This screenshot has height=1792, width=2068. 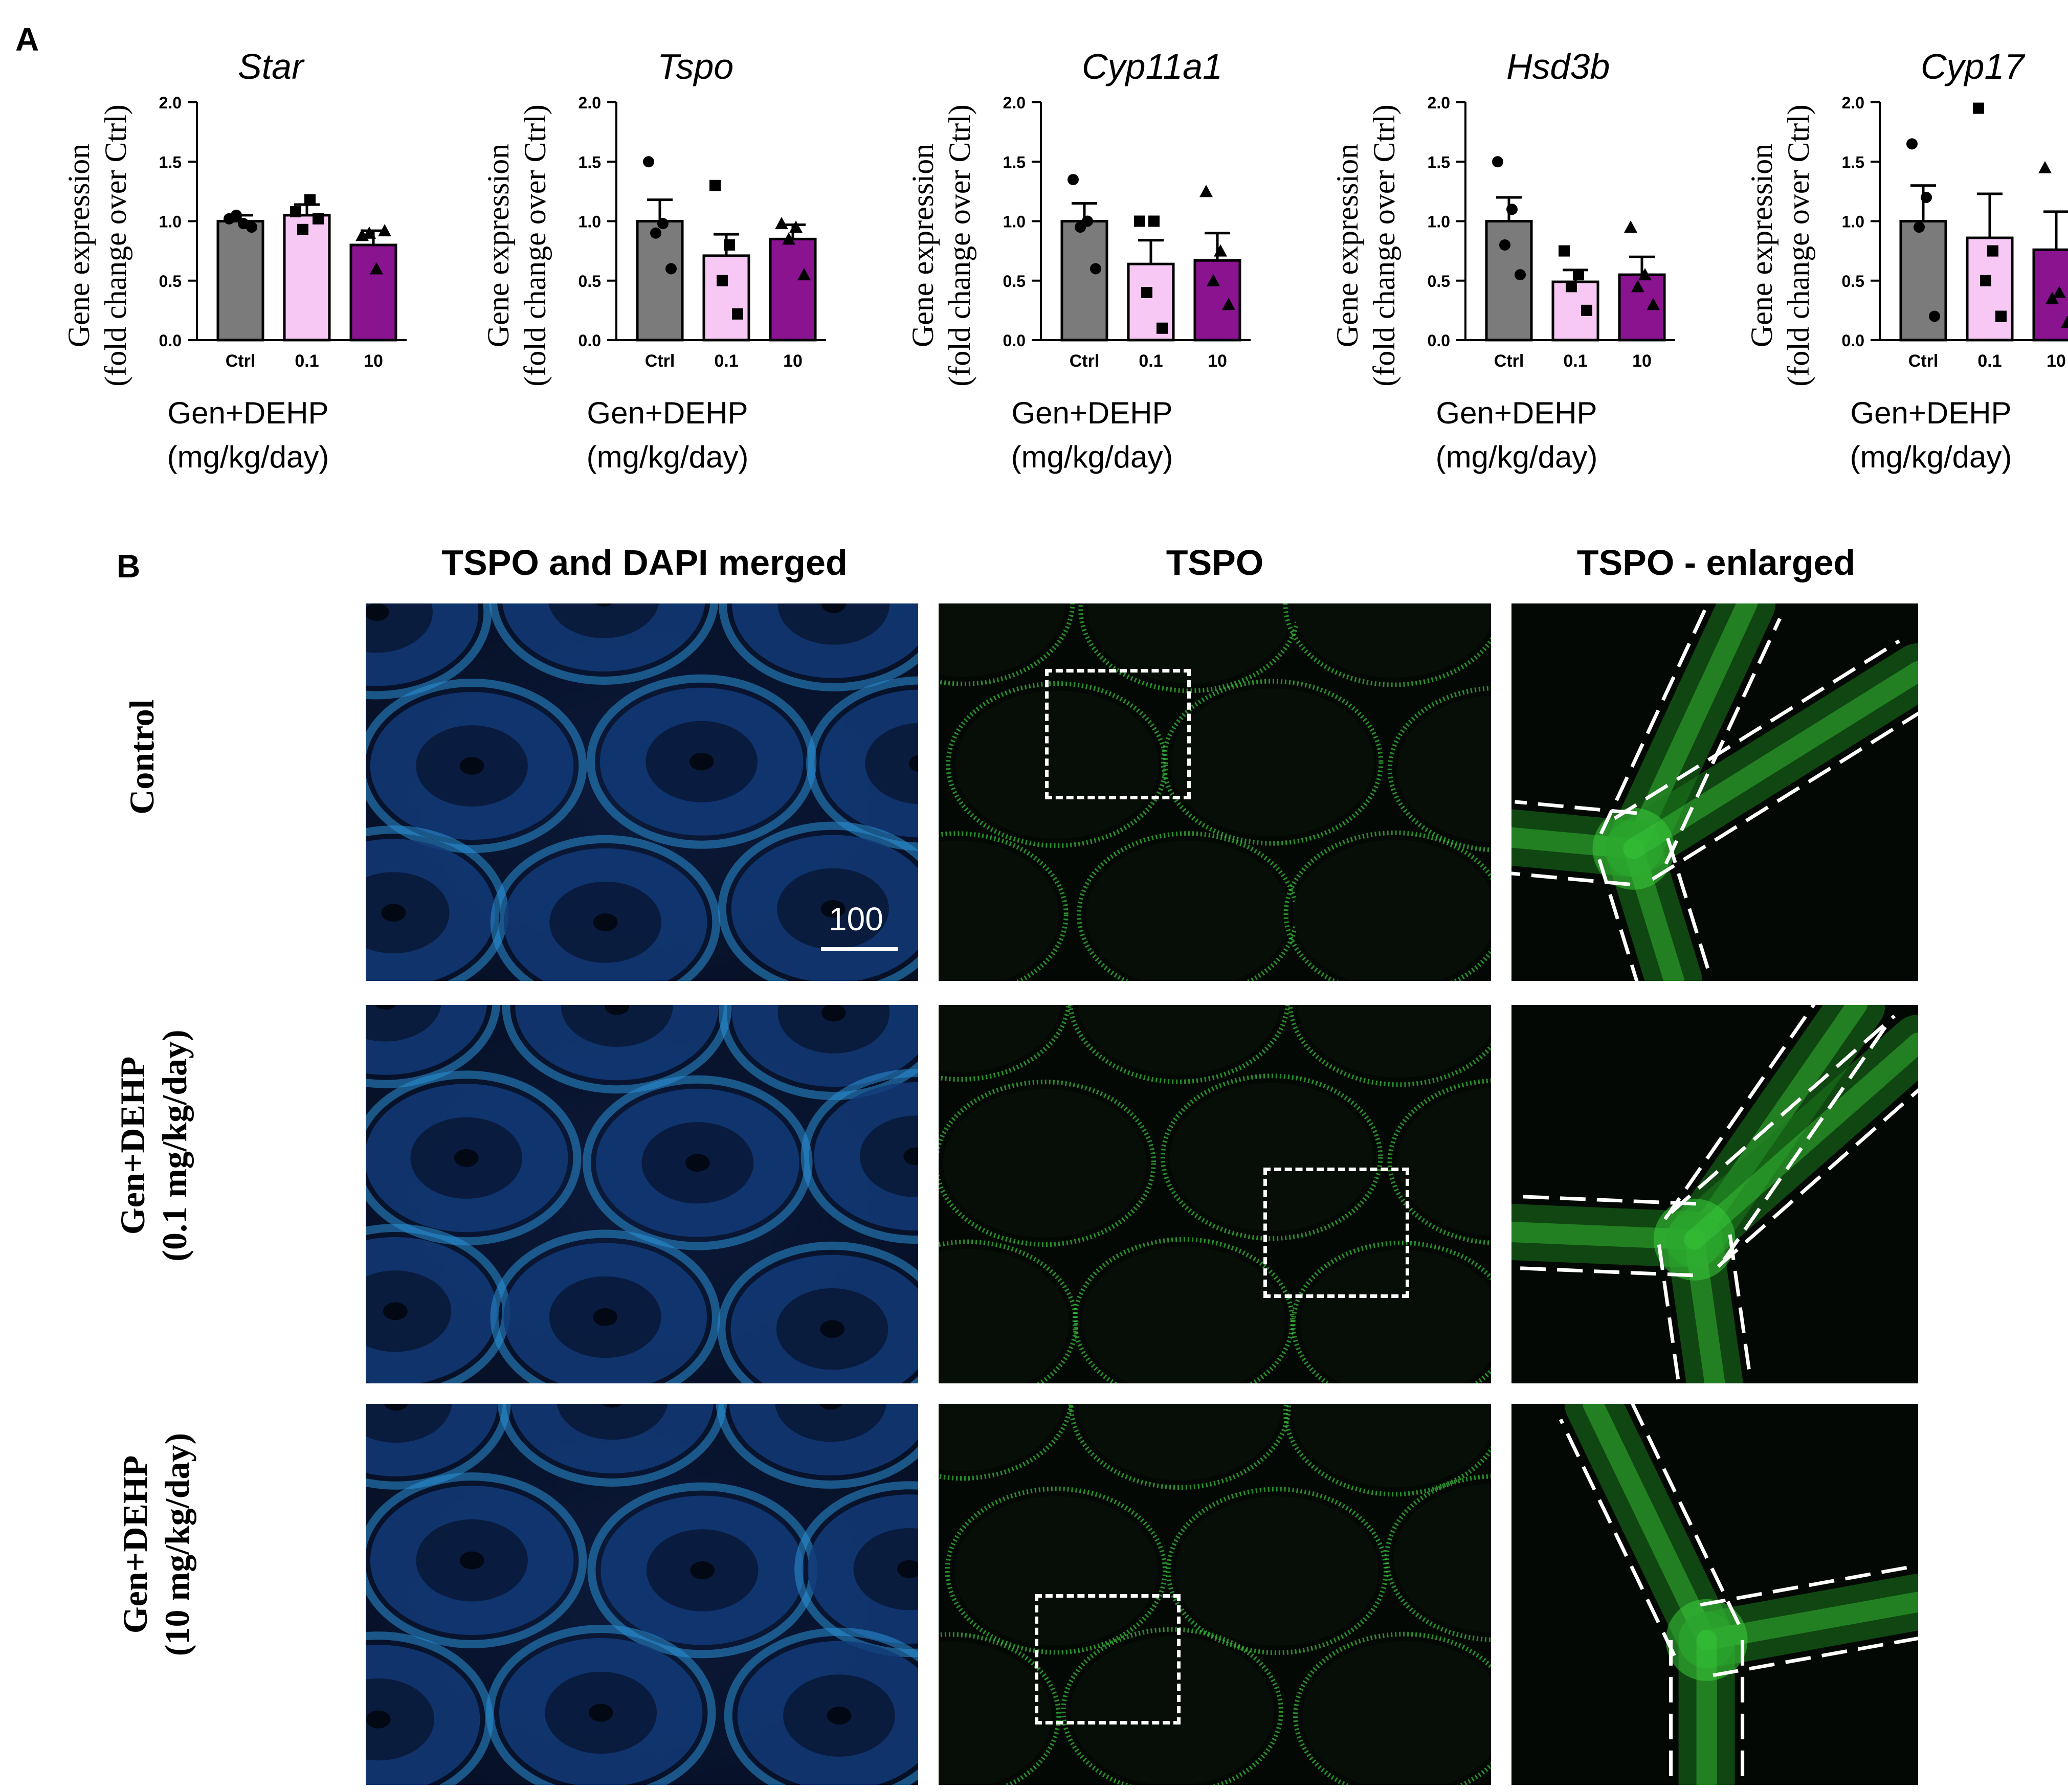 I want to click on micrograph-control-tspo-enlarged, so click(x=1714, y=792).